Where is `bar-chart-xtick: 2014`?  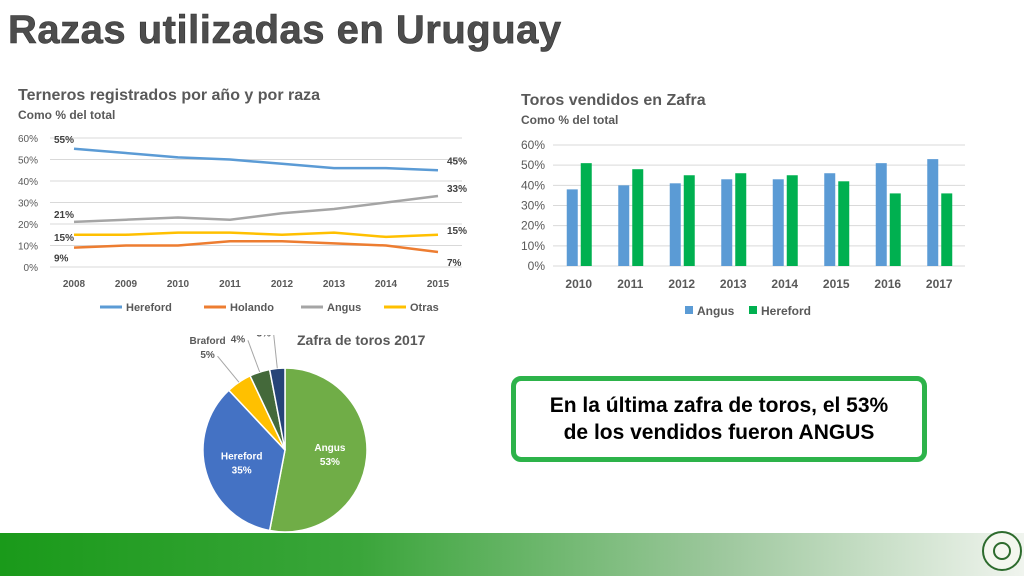 bar-chart-xtick: 2014 is located at coordinates (784, 284).